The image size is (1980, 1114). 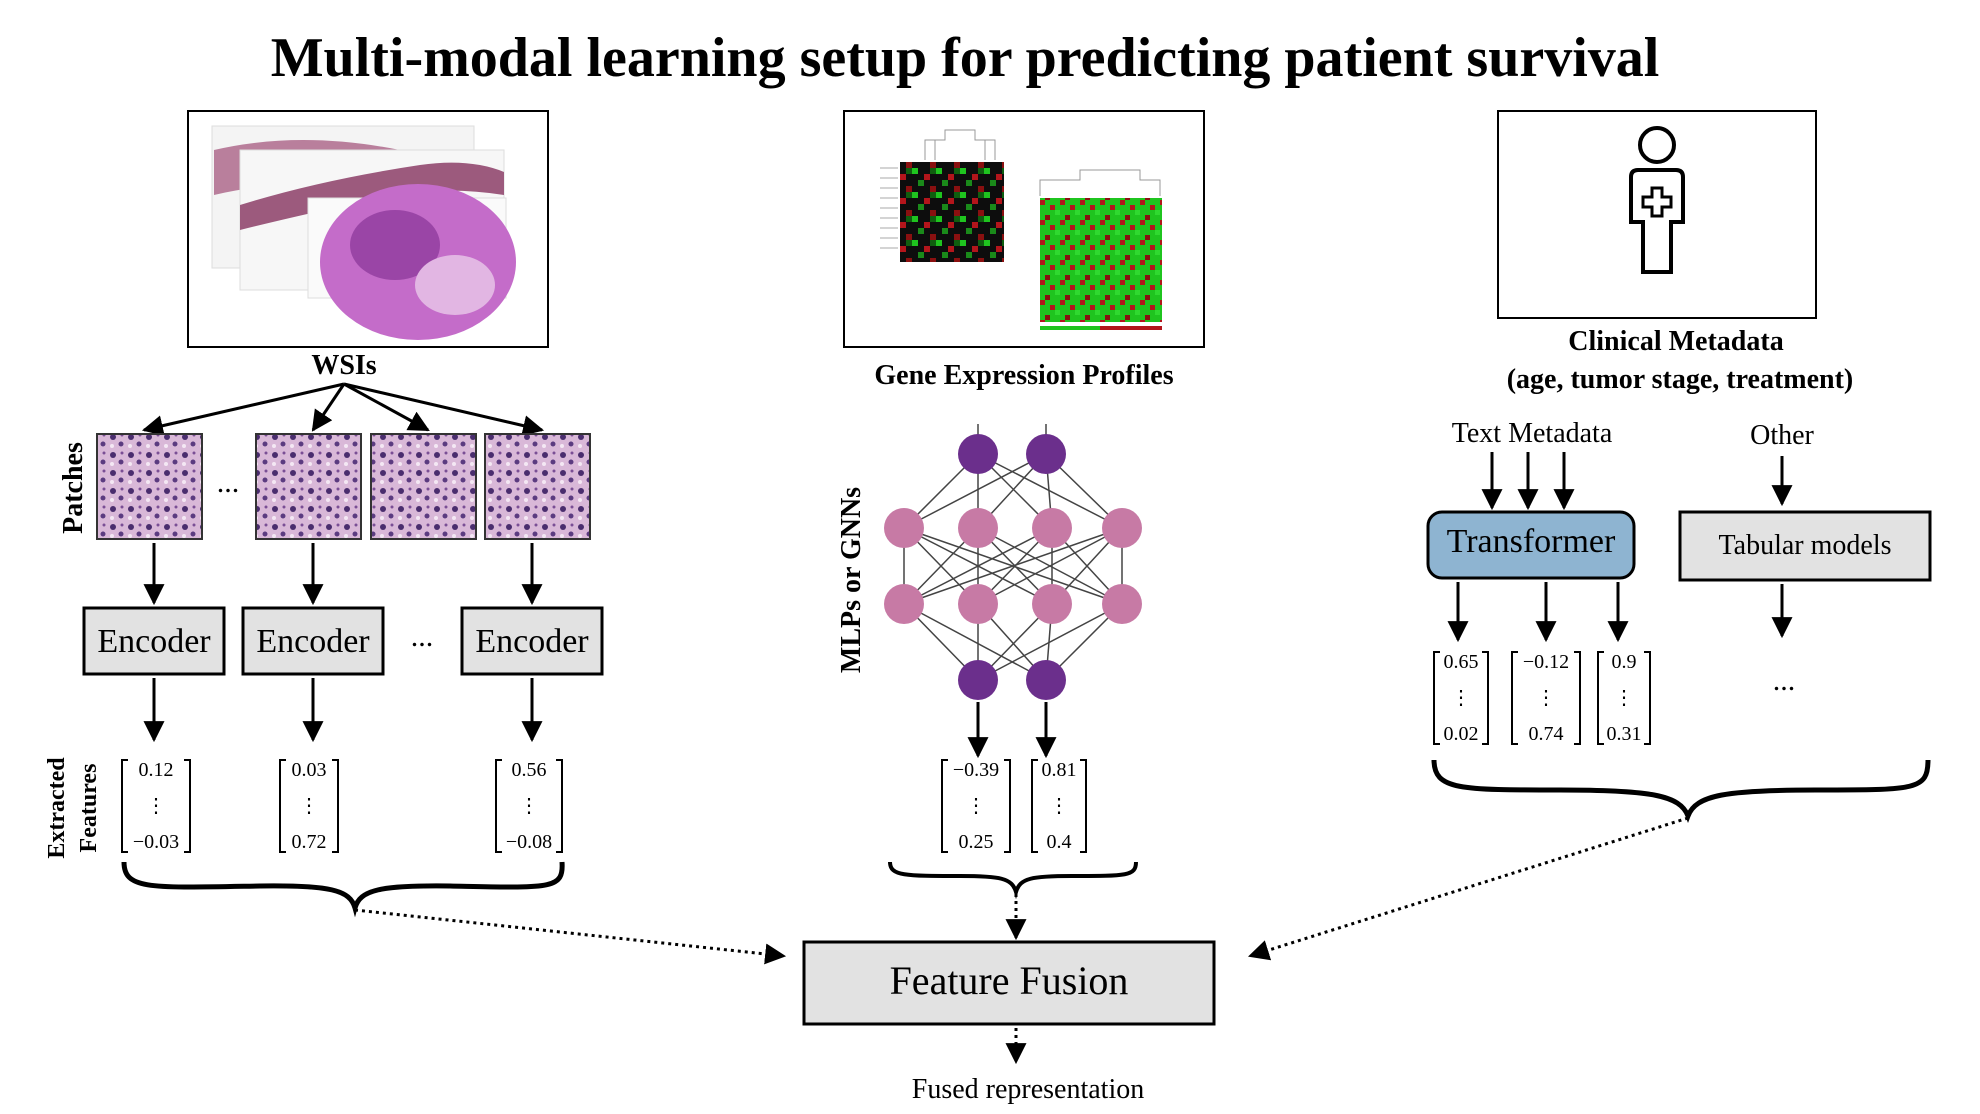 I want to click on transformer-output-arrows, so click(x=1620, y=612).